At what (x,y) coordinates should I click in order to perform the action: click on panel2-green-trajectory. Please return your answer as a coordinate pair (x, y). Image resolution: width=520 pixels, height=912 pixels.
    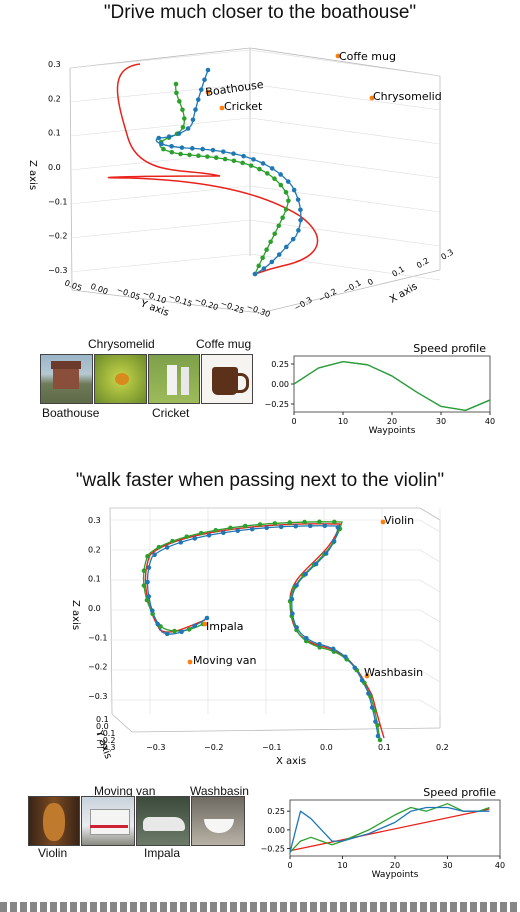
    Looking at the image, I should click on (261, 631).